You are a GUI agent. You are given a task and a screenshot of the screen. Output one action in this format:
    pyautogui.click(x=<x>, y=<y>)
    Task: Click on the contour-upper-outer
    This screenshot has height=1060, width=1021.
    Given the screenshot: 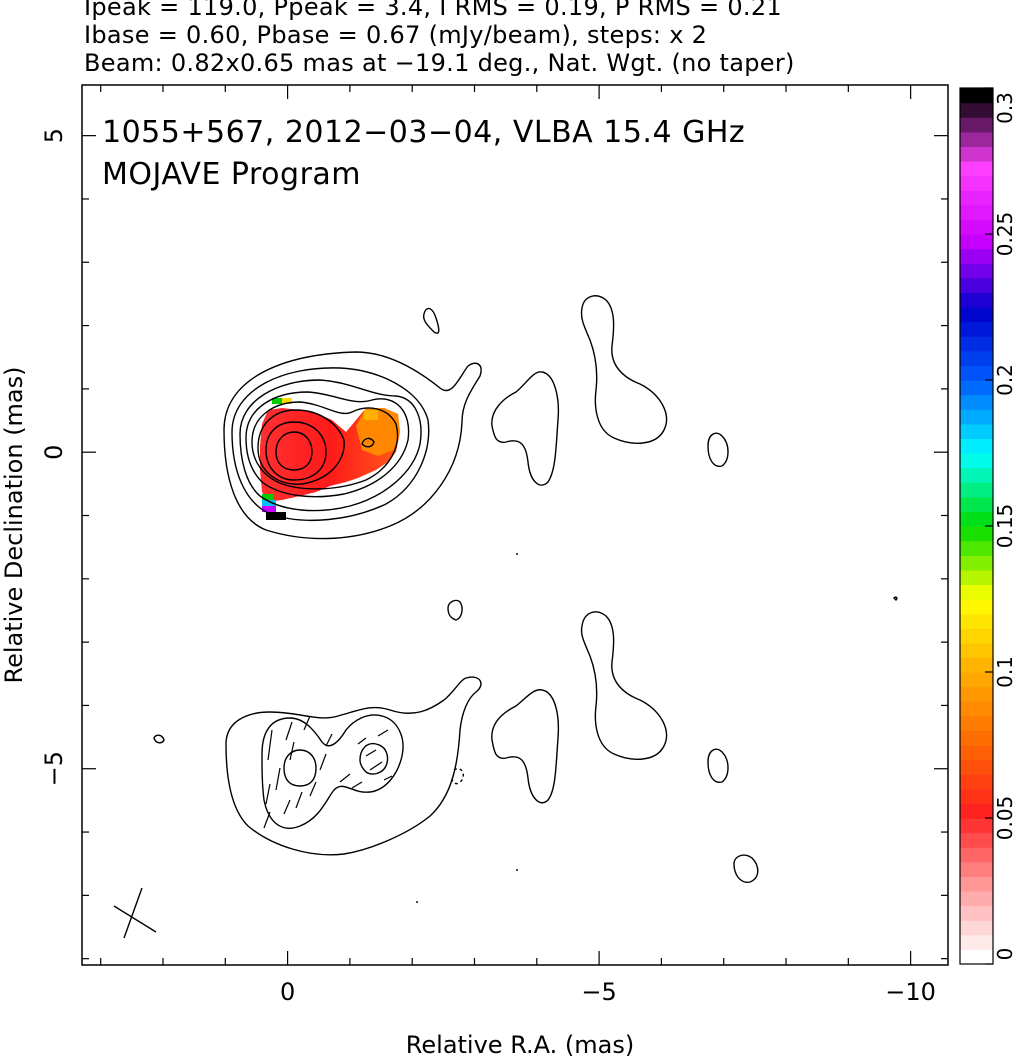 What is the action you would take?
    pyautogui.click(x=352, y=445)
    